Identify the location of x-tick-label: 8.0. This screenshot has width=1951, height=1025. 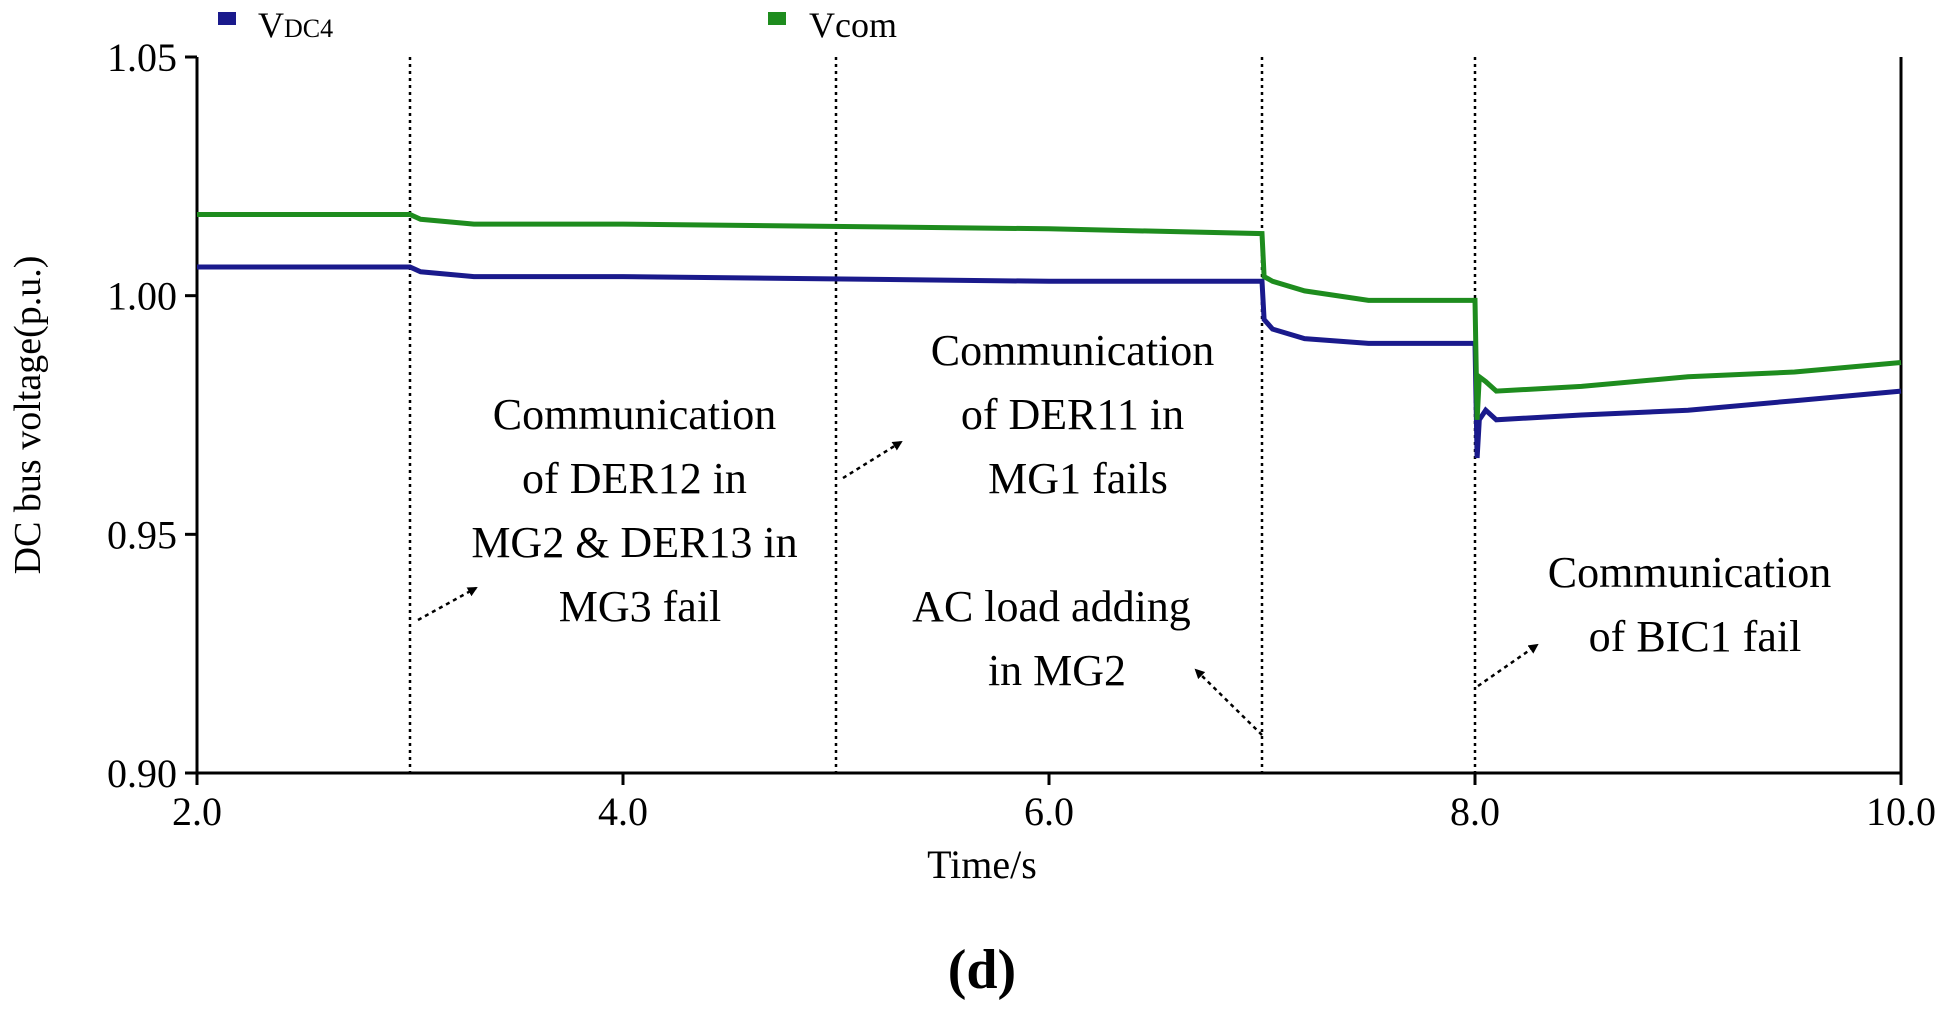
(1475, 811).